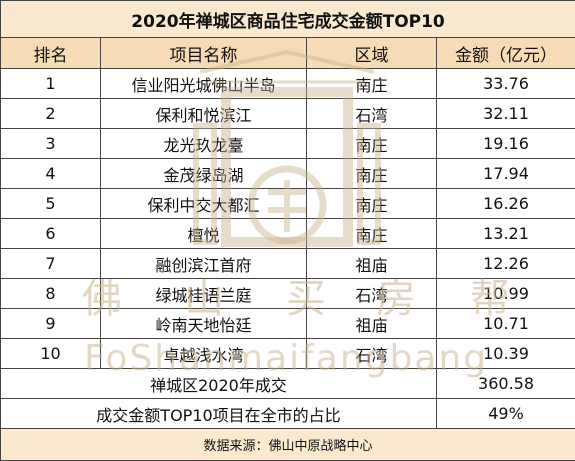 The height and width of the screenshot is (461, 575). I want to click on project-name-cell: 金茂绿岛湖, so click(204, 174).